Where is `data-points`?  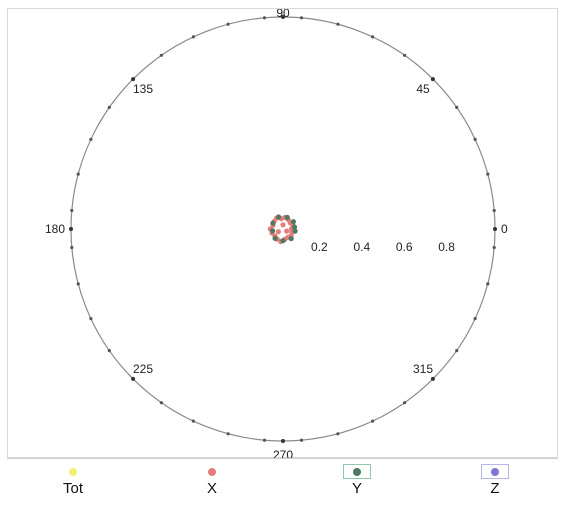 data-points is located at coordinates (282, 229).